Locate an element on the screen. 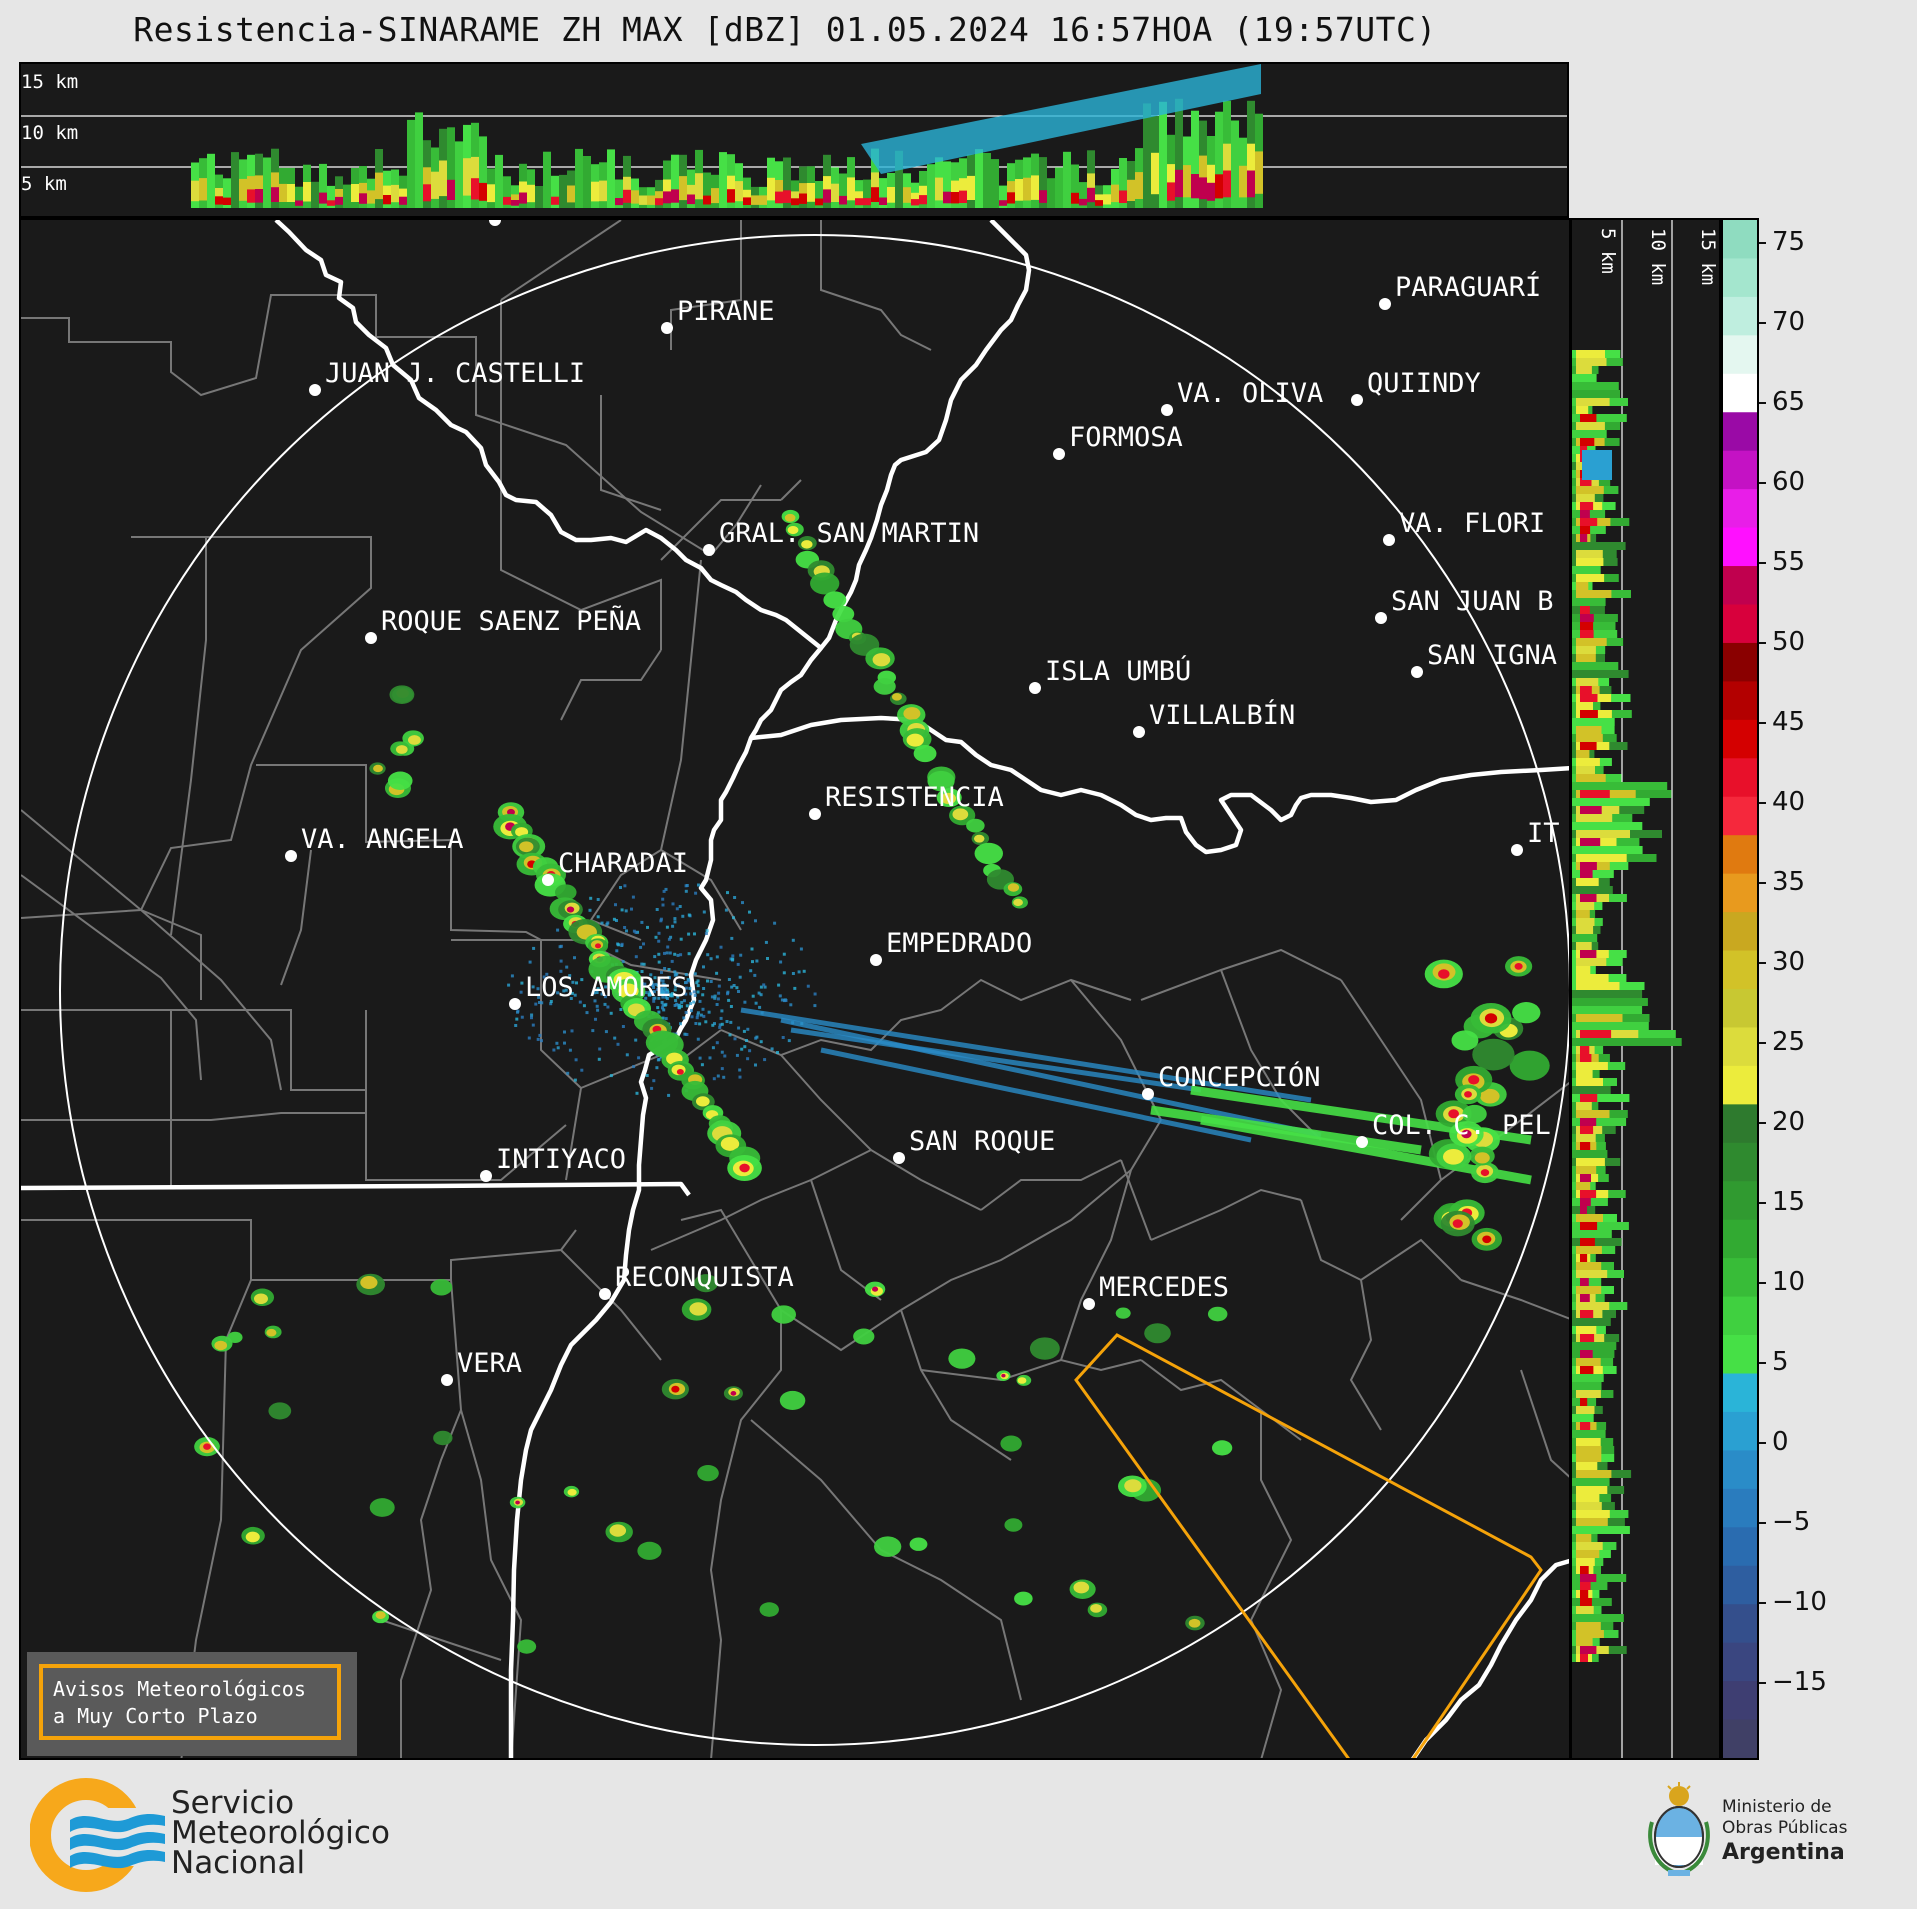  city-label: LOS AMORES is located at coordinates (606, 987).